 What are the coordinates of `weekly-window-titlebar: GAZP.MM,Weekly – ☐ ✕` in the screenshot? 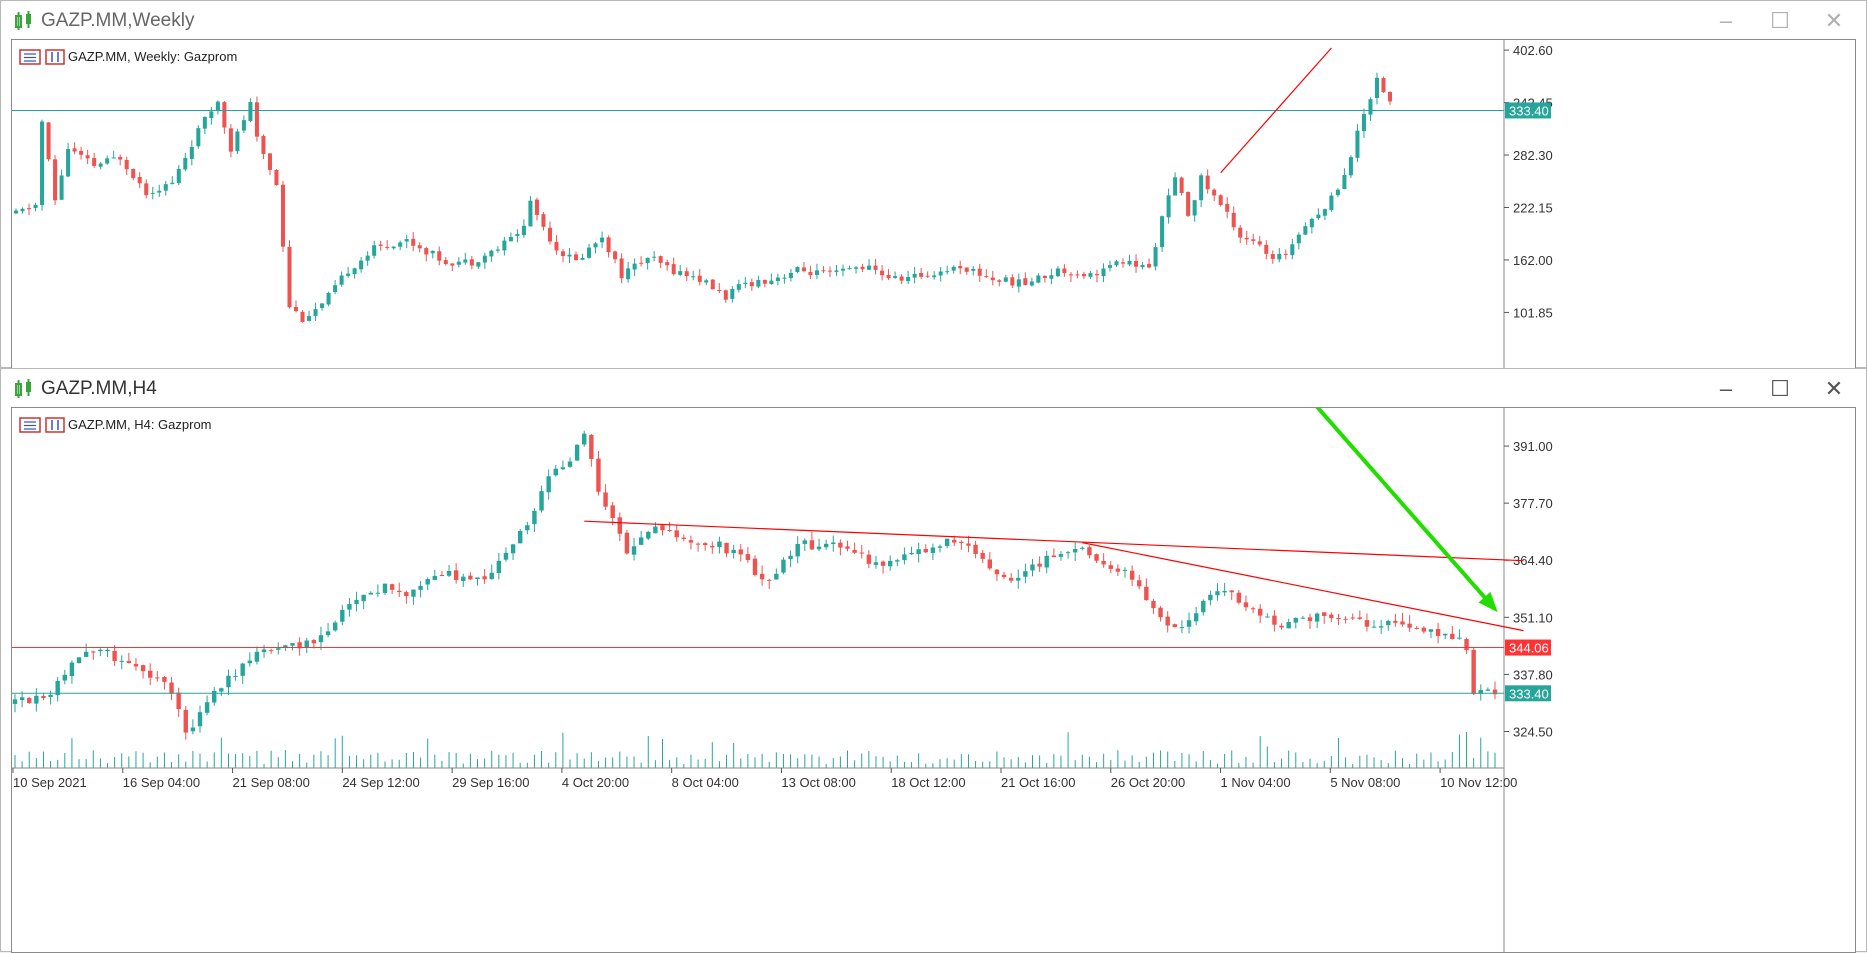 It's located at (933, 21).